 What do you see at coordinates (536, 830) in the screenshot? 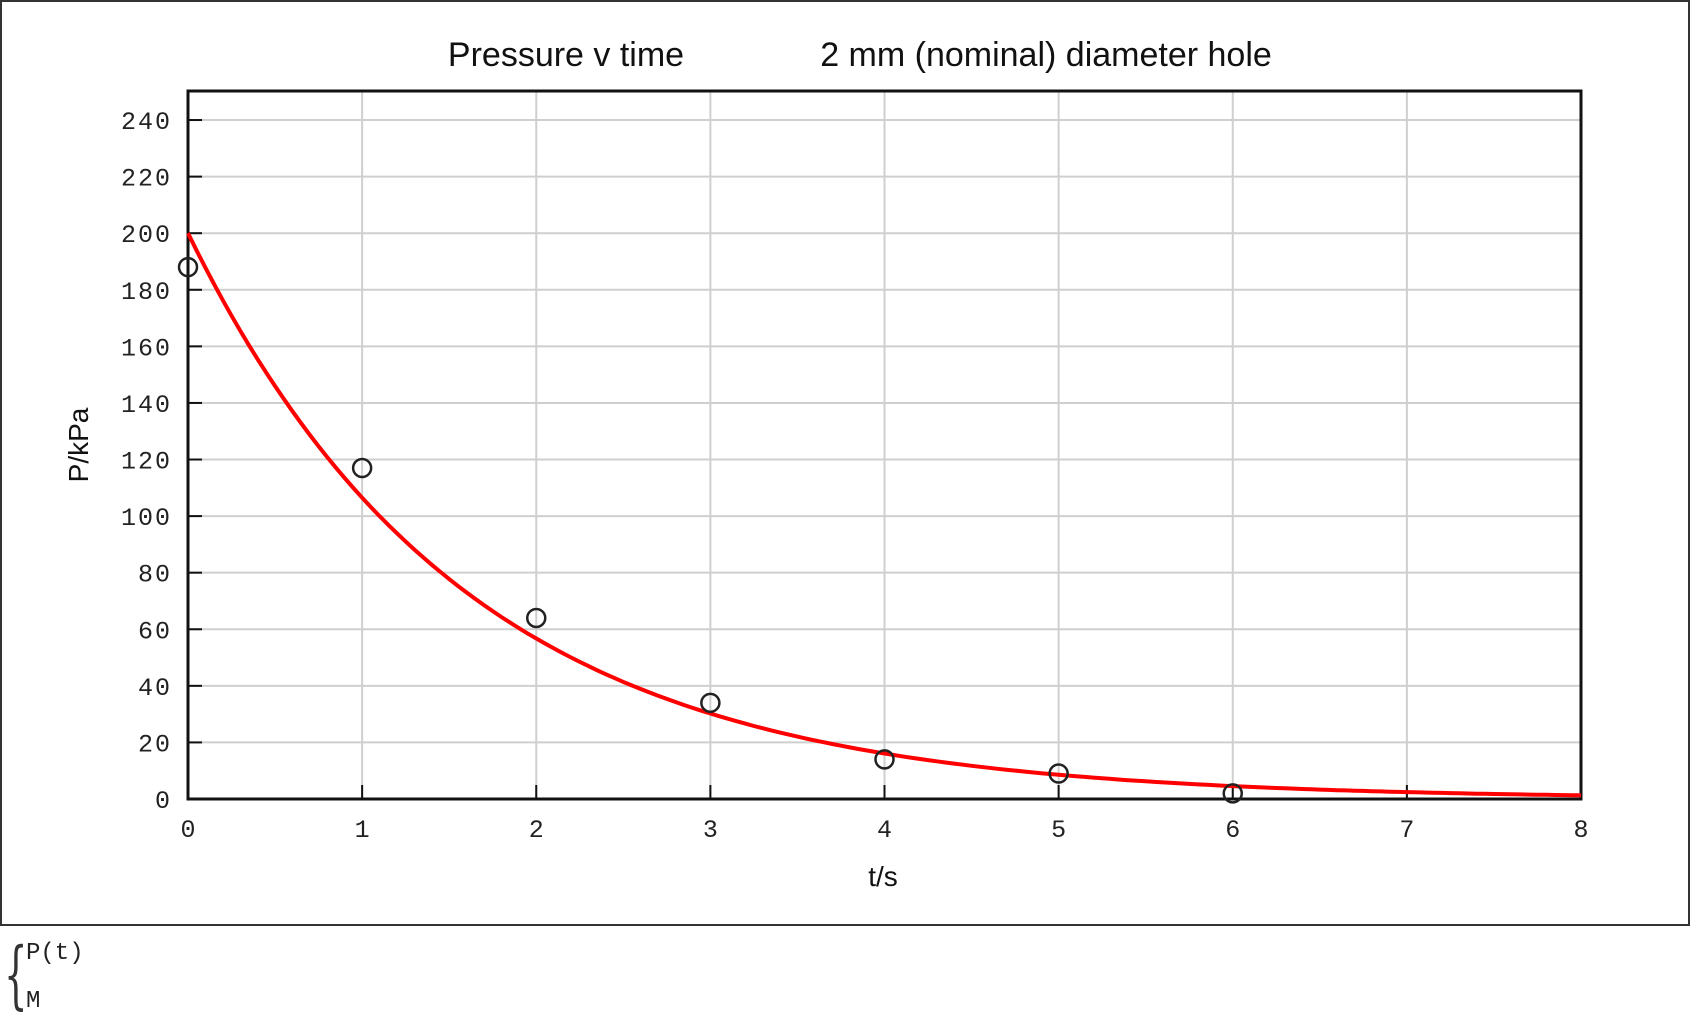
I see `x-tick-label: 2` at bounding box center [536, 830].